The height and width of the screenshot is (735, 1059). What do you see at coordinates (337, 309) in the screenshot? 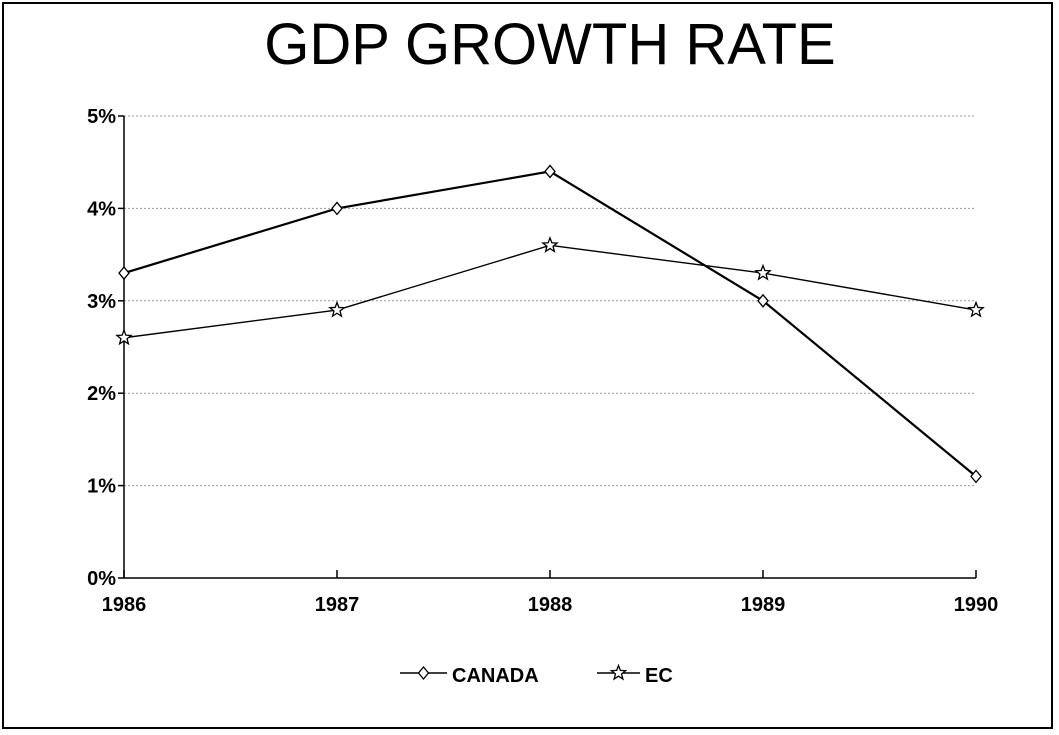
I see `point-ec-1987` at bounding box center [337, 309].